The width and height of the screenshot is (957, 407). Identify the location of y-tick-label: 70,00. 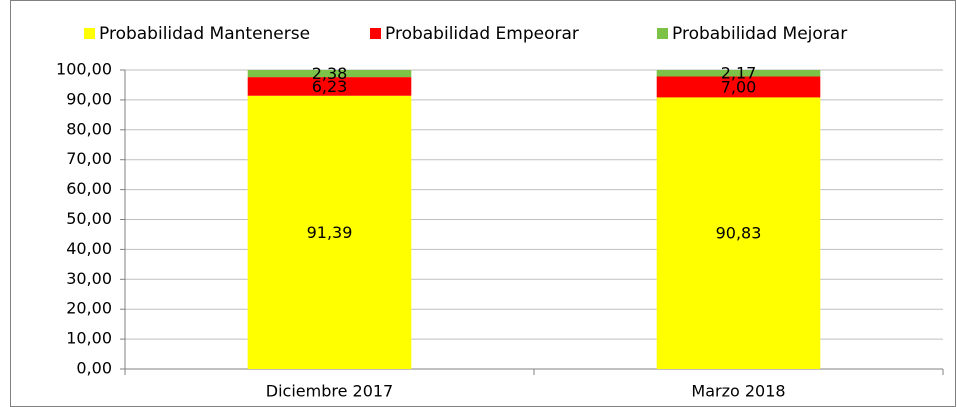
(89, 158).